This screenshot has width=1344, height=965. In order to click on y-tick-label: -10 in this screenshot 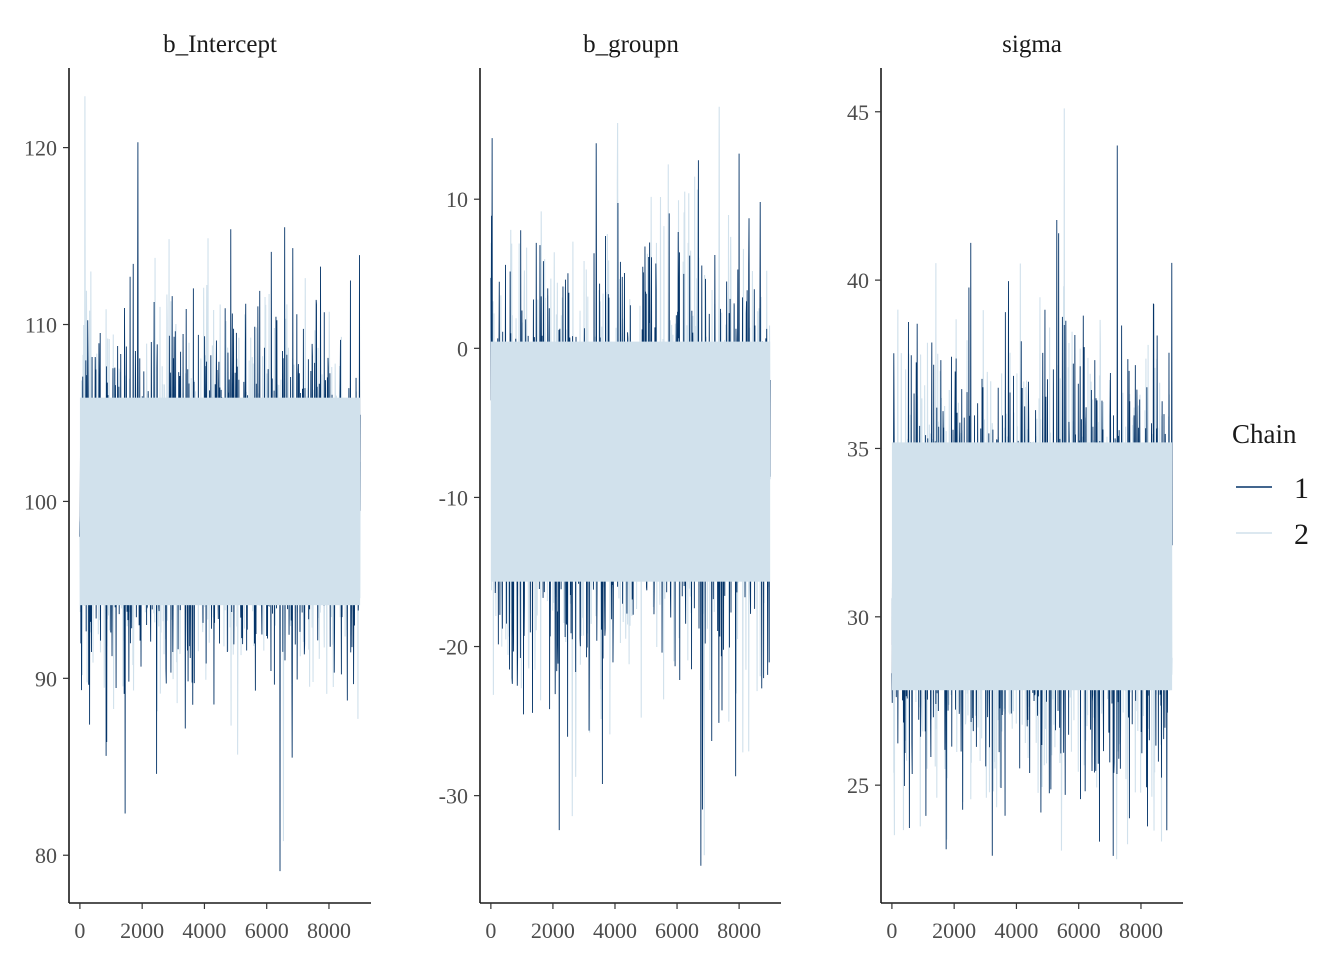, I will do `click(453, 497)`.